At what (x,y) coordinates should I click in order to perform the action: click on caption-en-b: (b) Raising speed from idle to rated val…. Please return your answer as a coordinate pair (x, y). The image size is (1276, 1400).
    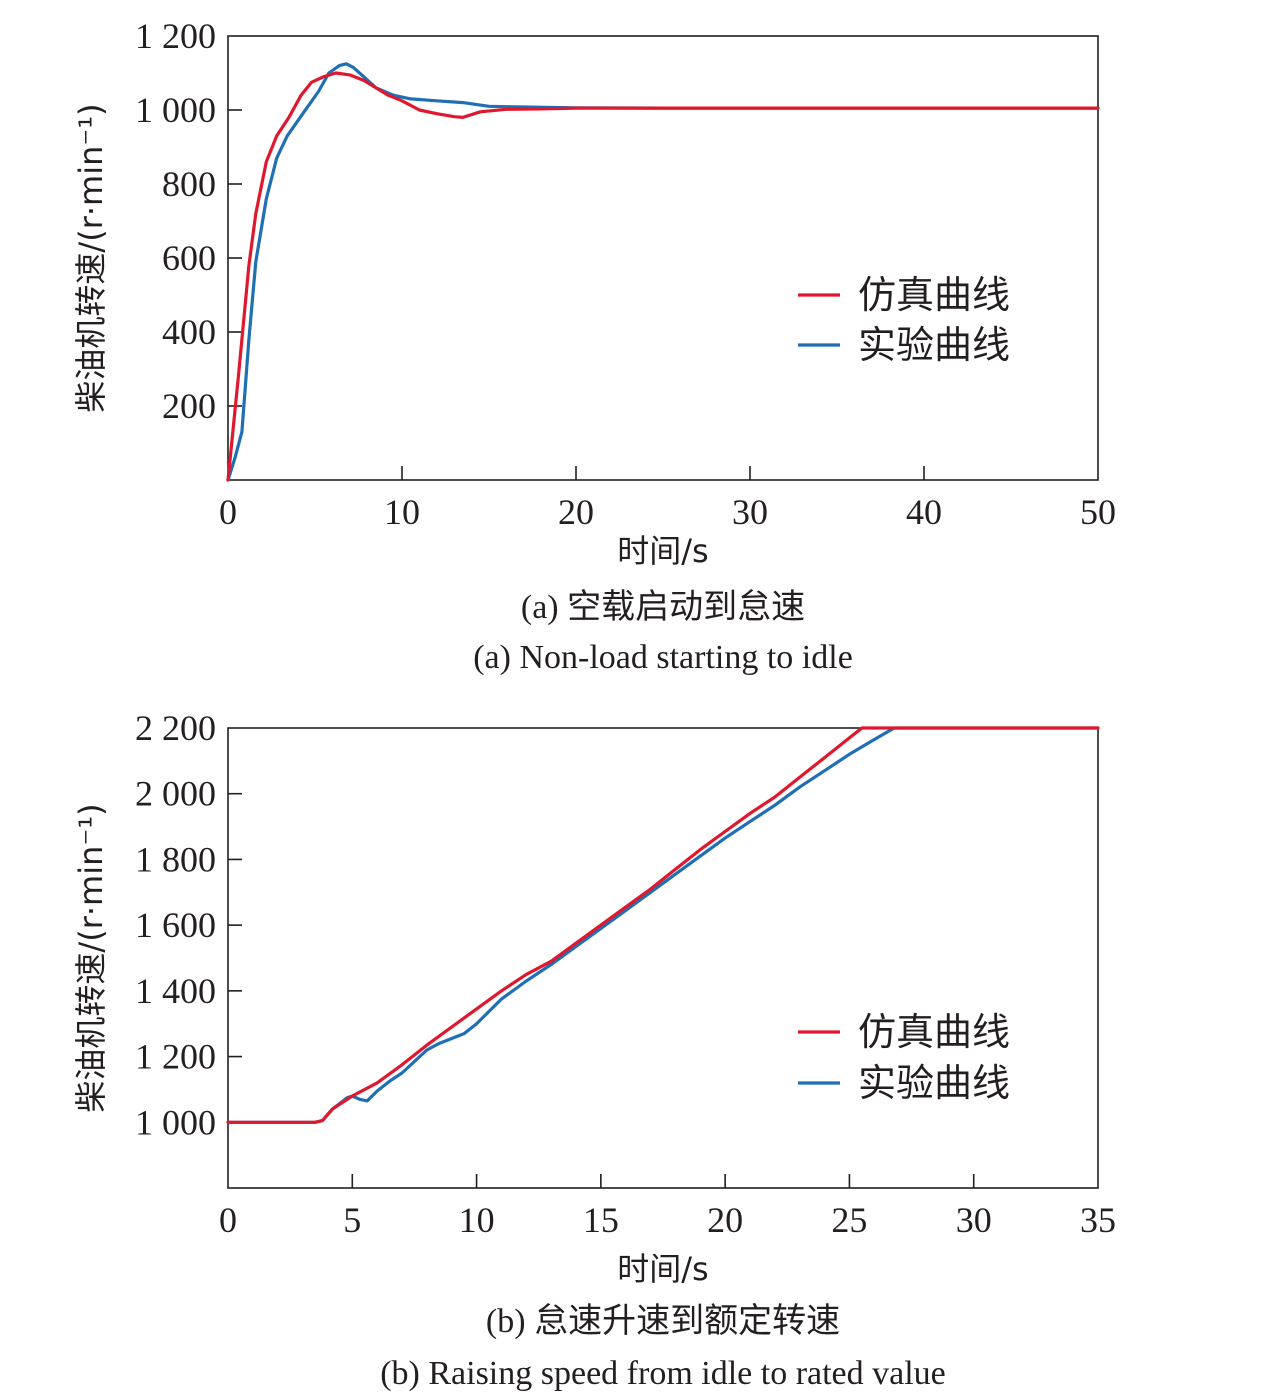
    Looking at the image, I should click on (663, 1373).